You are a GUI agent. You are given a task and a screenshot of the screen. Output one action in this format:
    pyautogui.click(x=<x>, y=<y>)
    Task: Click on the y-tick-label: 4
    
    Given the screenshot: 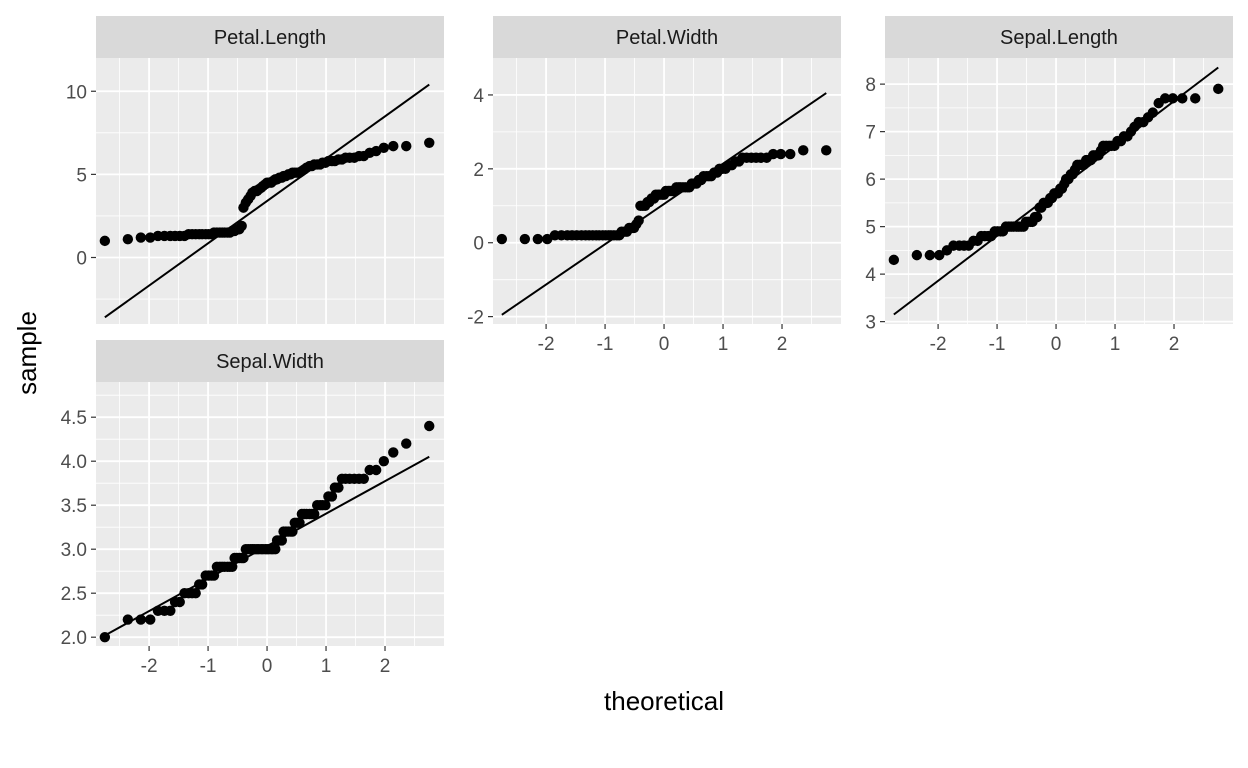 What is the action you would take?
    pyautogui.click(x=478, y=96)
    